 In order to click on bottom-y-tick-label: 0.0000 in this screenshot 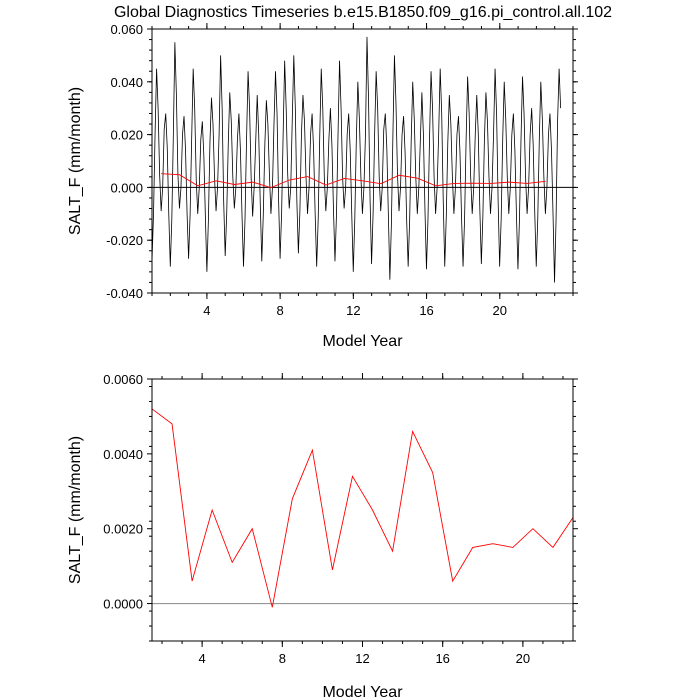, I will do `click(123, 604)`.